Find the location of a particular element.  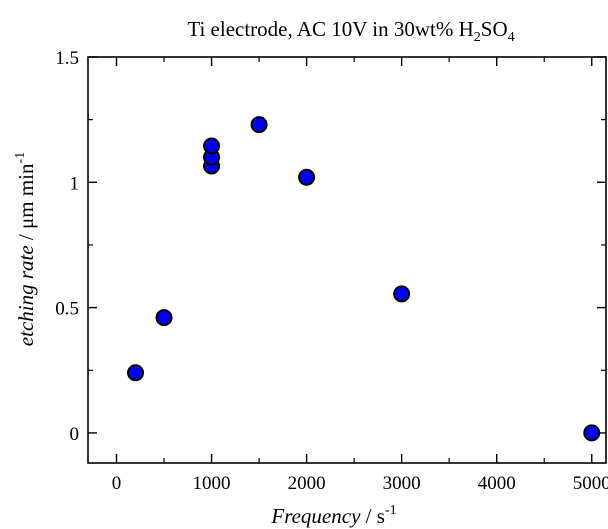

y-tick-label: 0.5 is located at coordinates (67, 309).